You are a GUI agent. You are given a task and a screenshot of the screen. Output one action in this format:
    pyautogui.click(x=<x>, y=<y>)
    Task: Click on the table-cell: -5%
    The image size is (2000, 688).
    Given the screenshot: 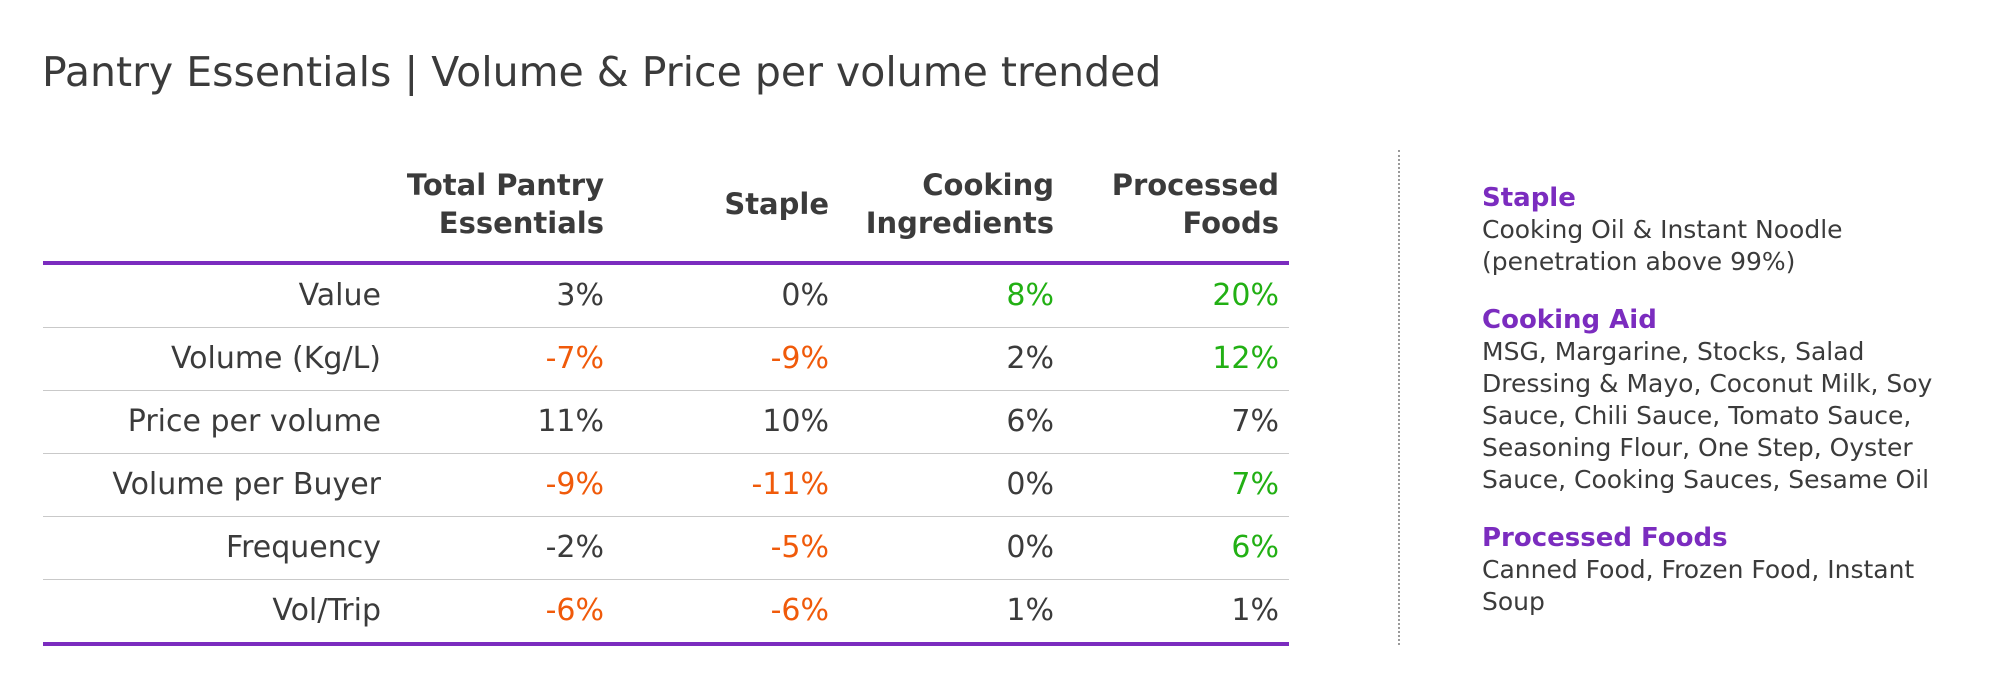 What is the action you would take?
    pyautogui.click(x=799, y=547)
    